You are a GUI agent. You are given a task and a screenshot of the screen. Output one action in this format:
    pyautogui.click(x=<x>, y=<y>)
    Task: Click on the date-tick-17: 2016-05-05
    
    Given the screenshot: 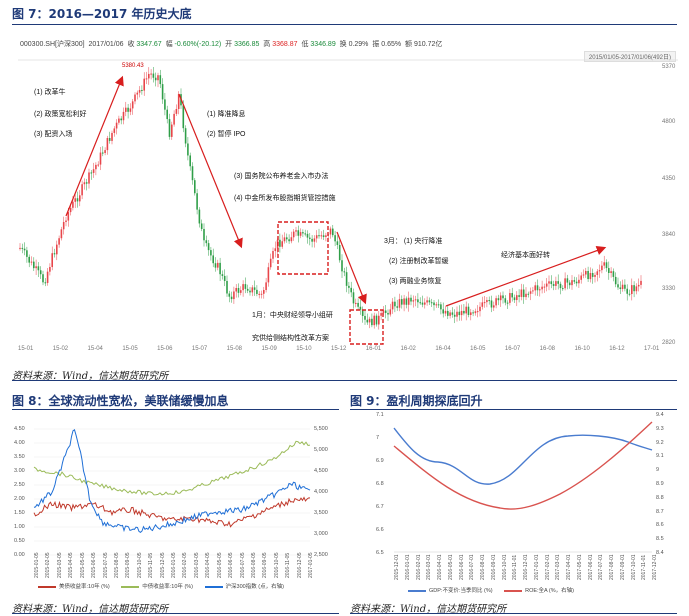 What is the action you would take?
    pyautogui.click(x=219, y=565)
    